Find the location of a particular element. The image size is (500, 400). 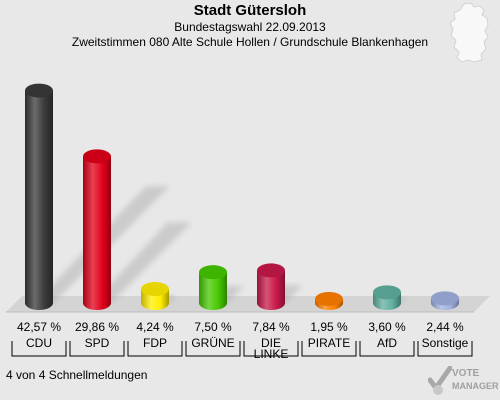

value-label-sonstige: 2,44 % is located at coordinates (445, 327).